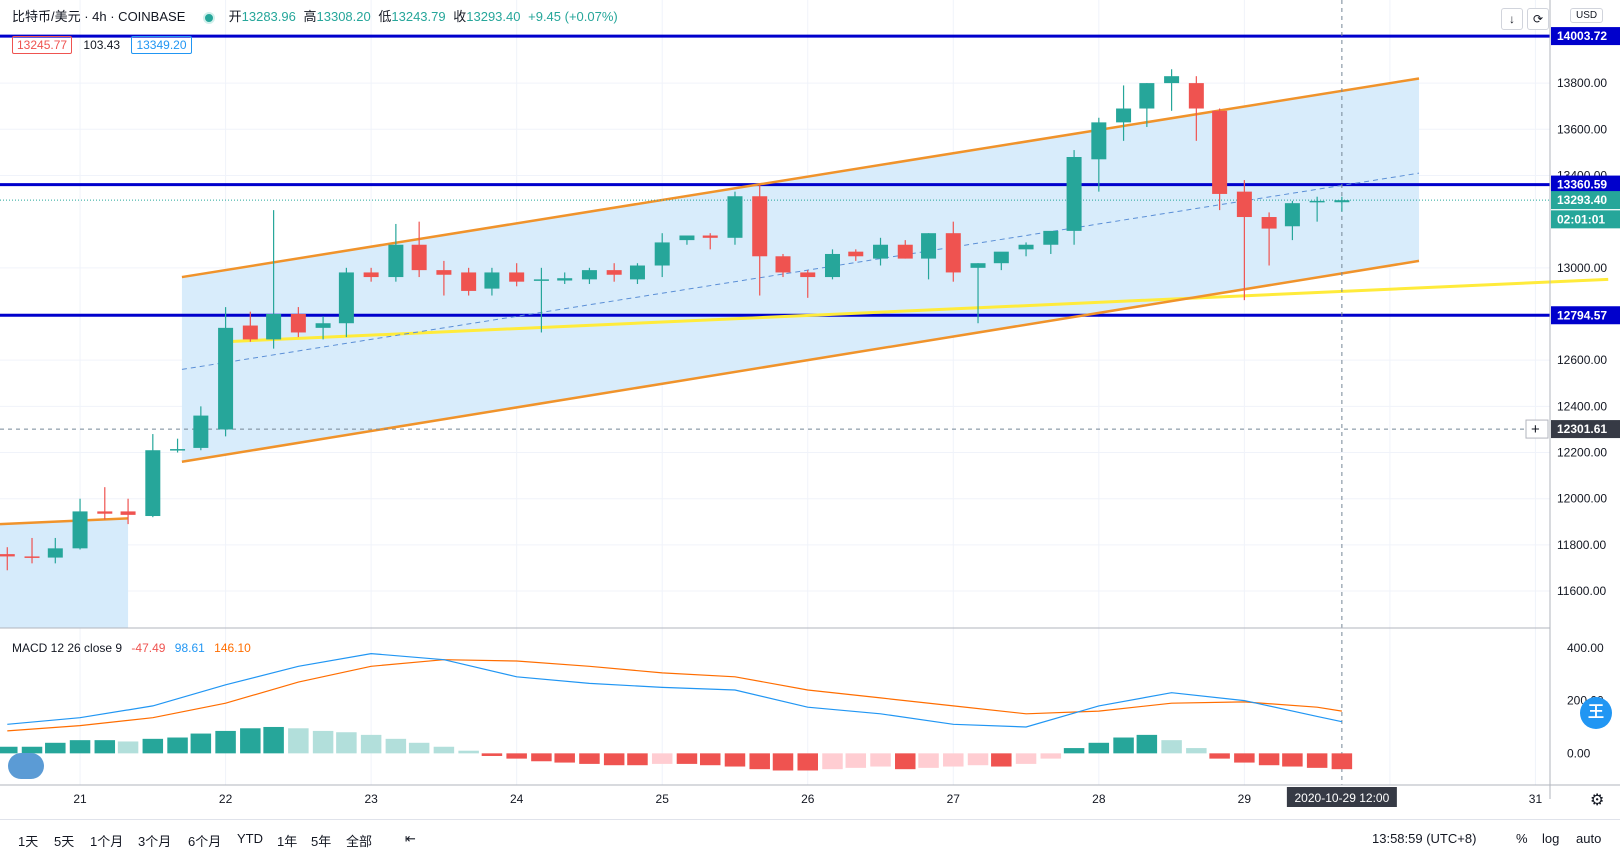 The height and width of the screenshot is (860, 1620). Describe the element at coordinates (67, 648) in the screenshot. I see `macd-title: MACD 12 26 close 9` at that location.